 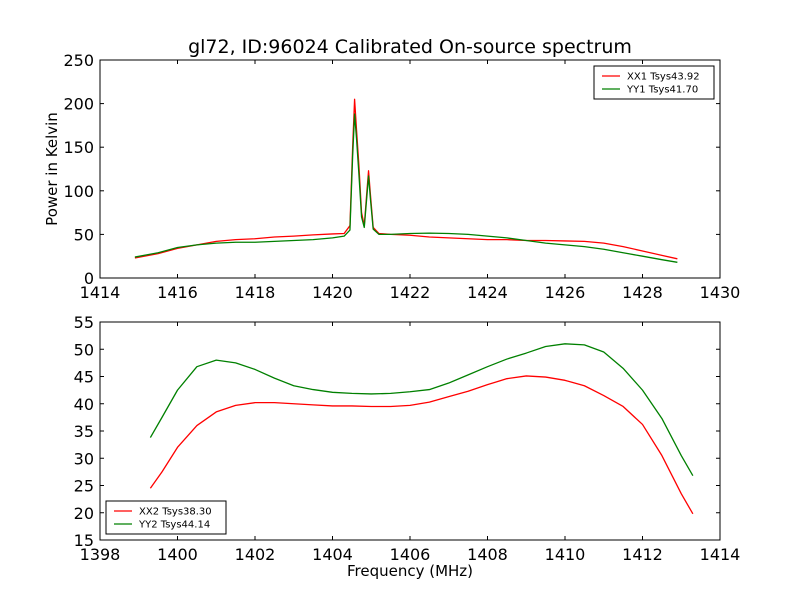 What do you see at coordinates (78, 60) in the screenshot?
I see `y-tick-label: 250` at bounding box center [78, 60].